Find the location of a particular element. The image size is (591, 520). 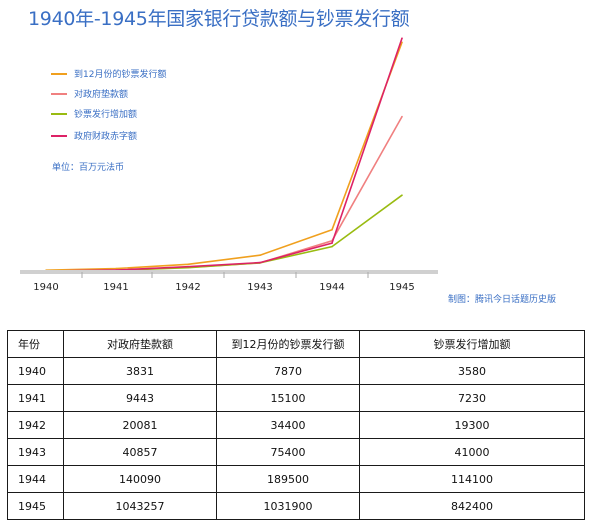

table-row: 1945 1043257 1031900 842400 is located at coordinates (296, 506).